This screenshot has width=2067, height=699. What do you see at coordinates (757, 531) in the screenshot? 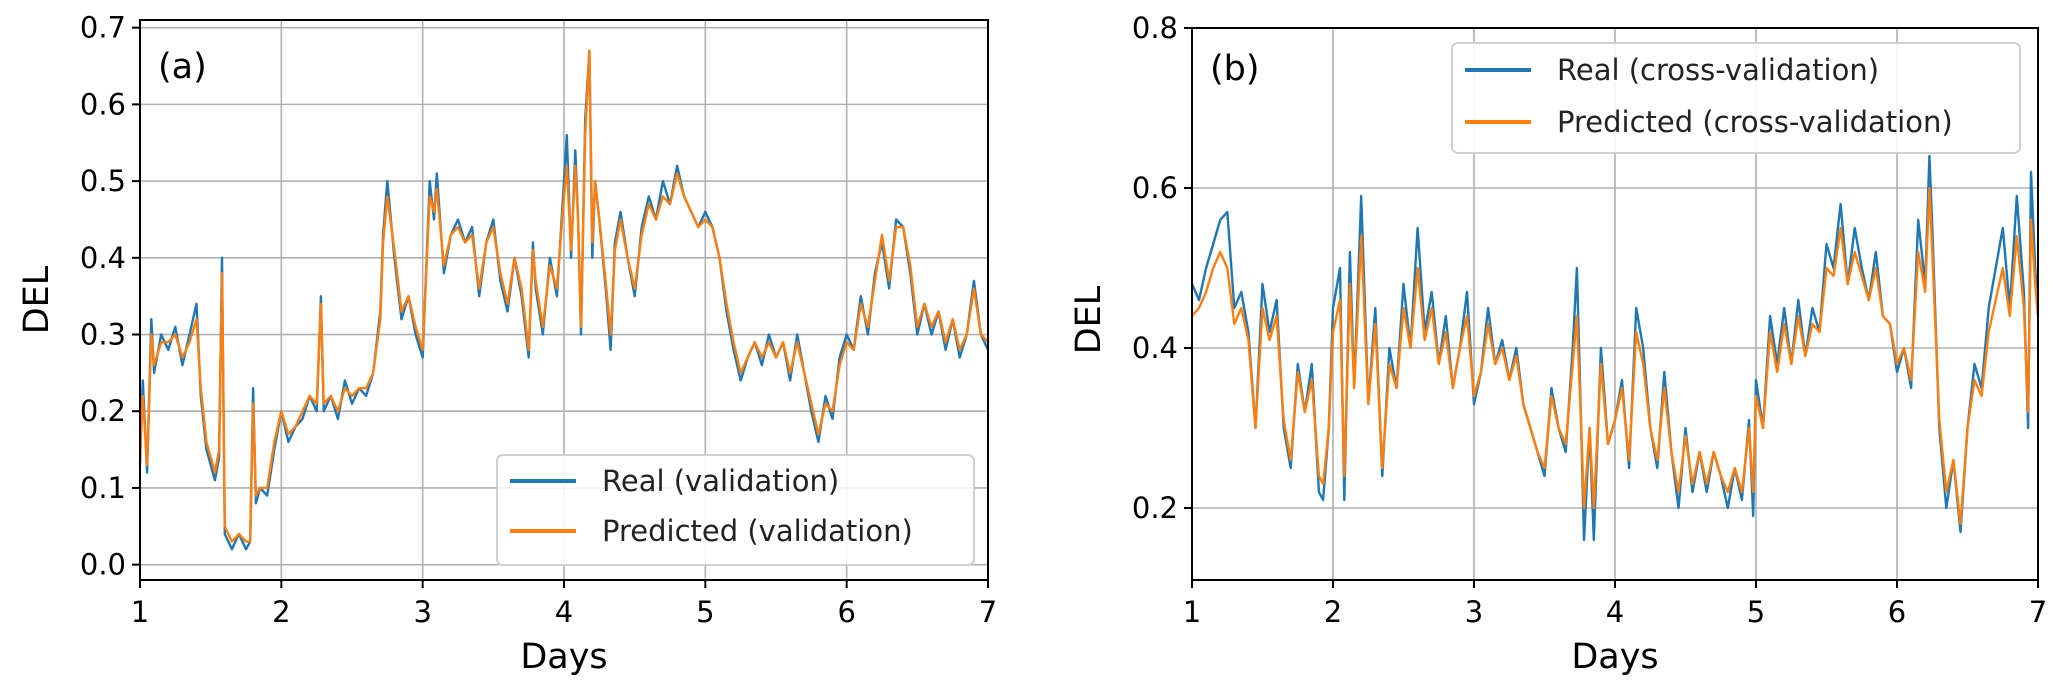
I see `legend-label-predicted: Predicted (validation)` at bounding box center [757, 531].